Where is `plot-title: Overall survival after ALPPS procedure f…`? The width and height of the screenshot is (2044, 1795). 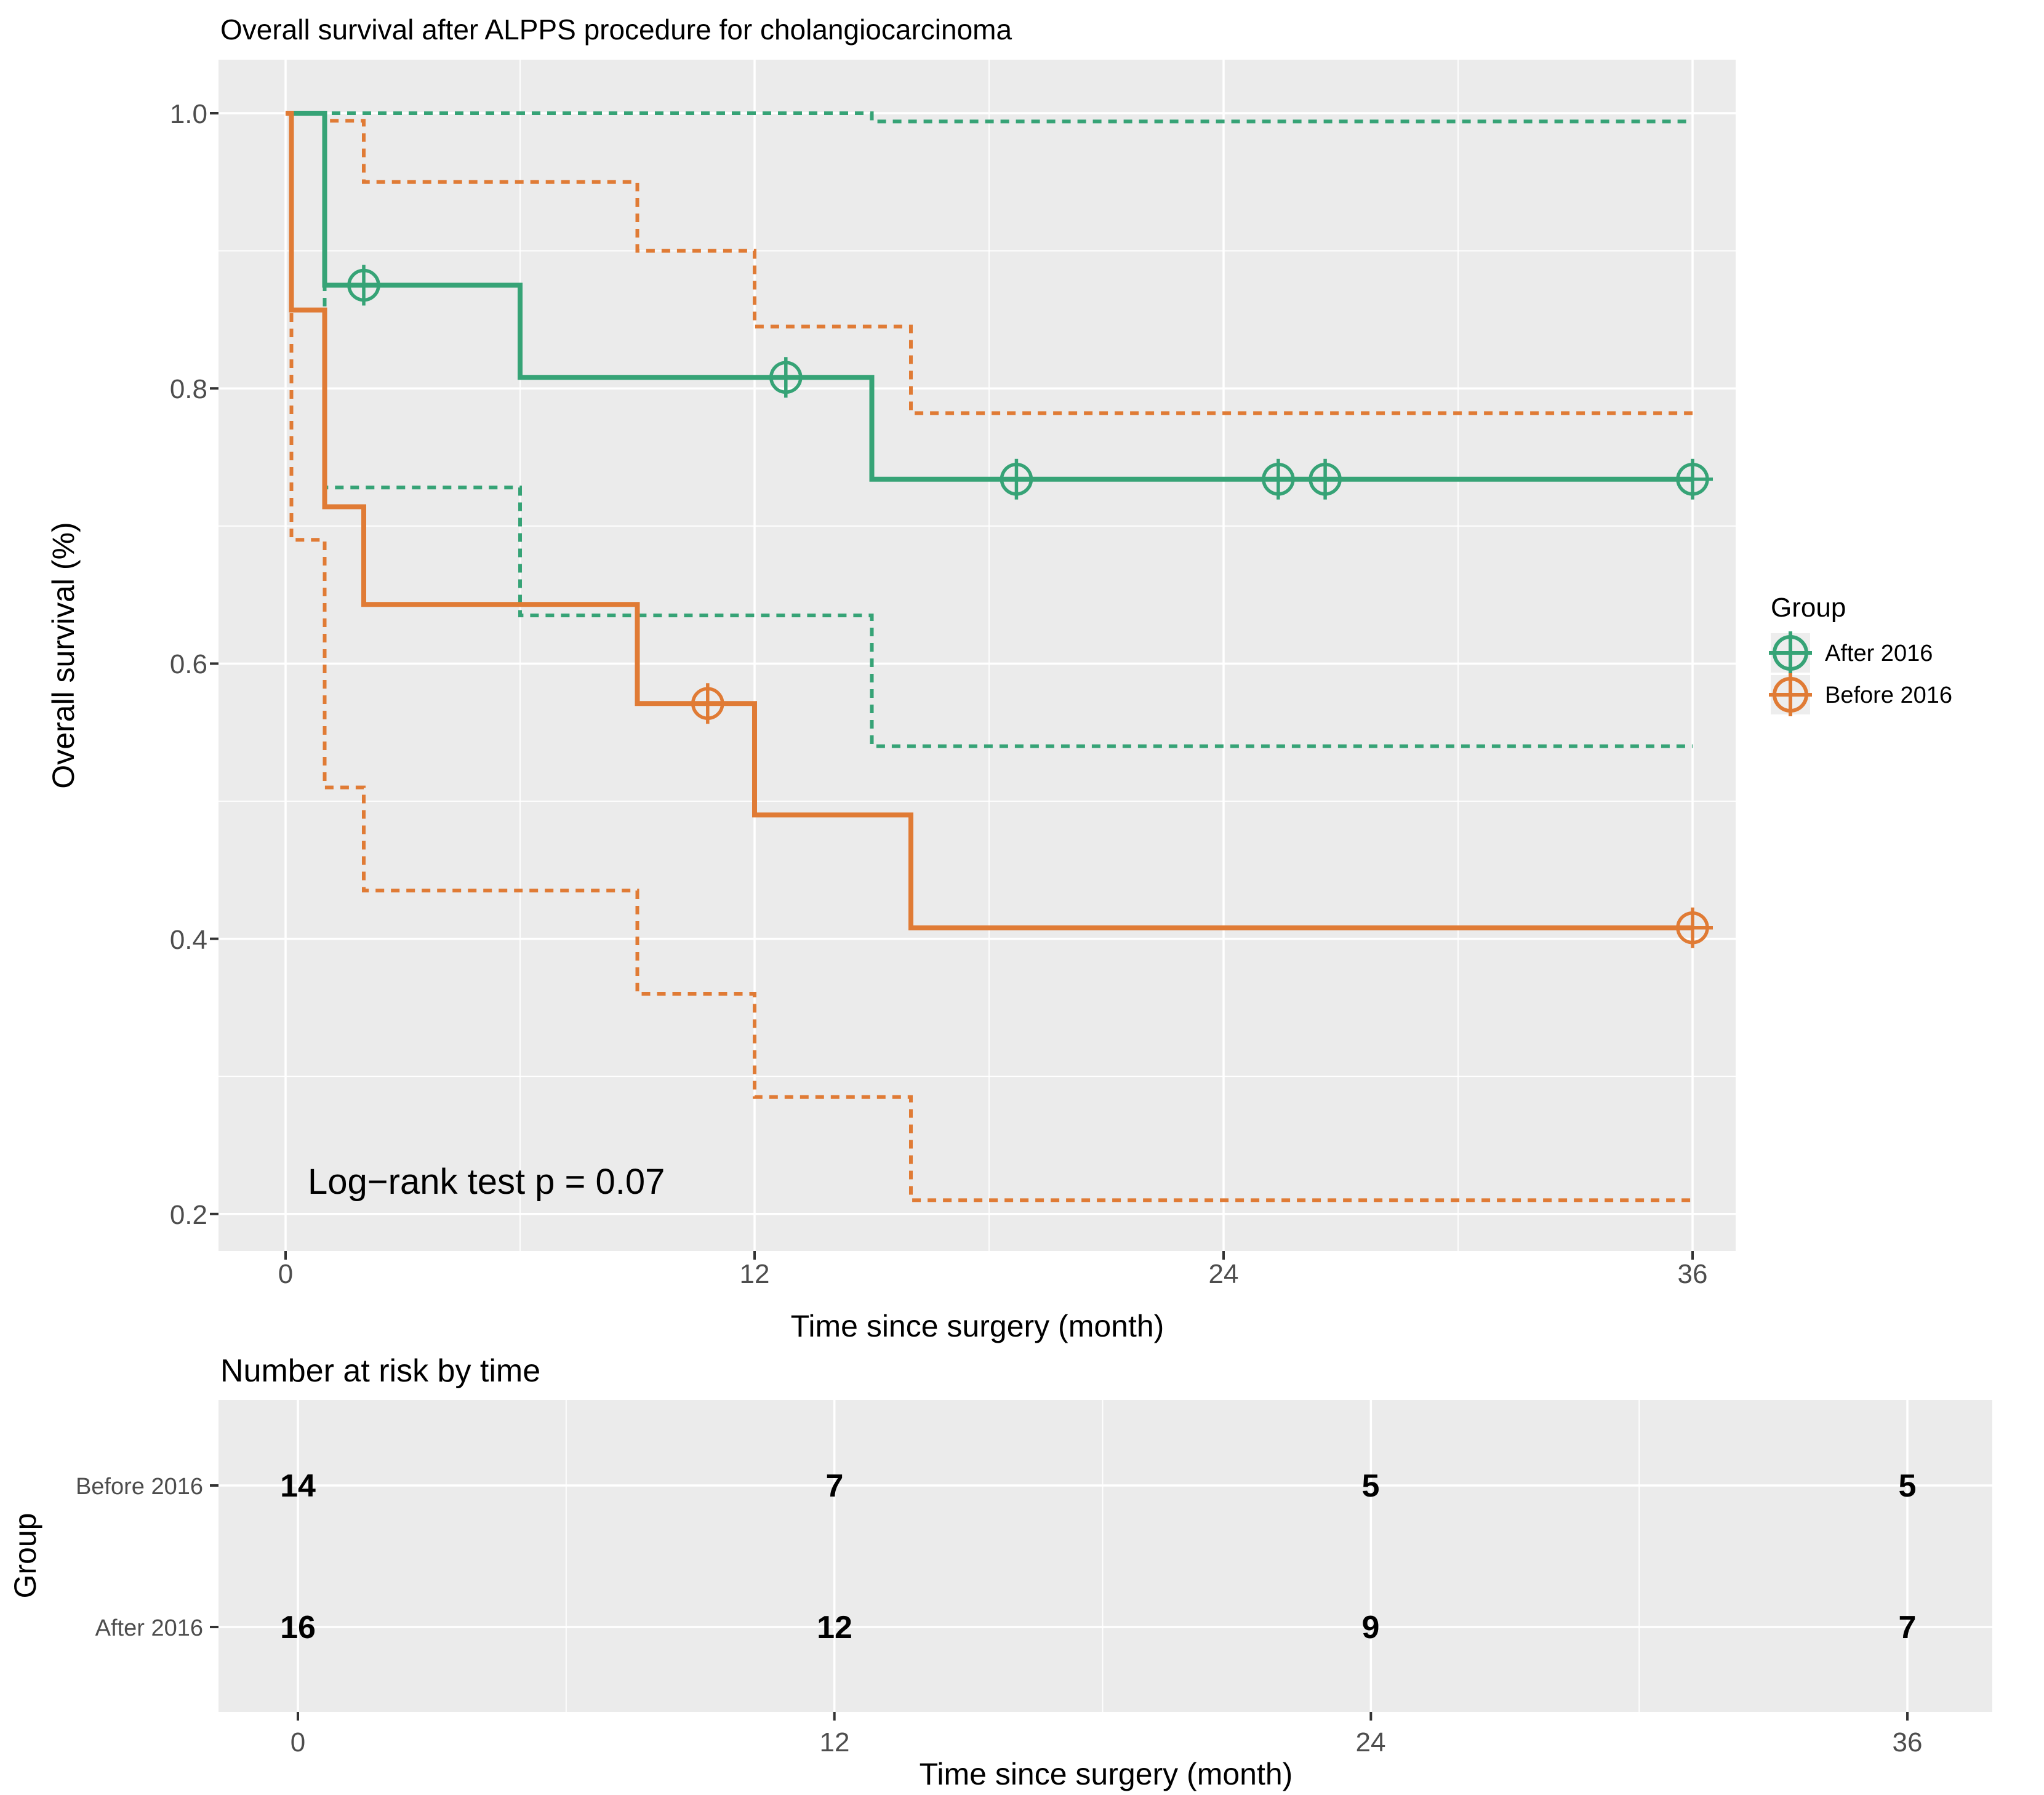 plot-title: Overall survival after ALPPS procedure f… is located at coordinates (616, 30).